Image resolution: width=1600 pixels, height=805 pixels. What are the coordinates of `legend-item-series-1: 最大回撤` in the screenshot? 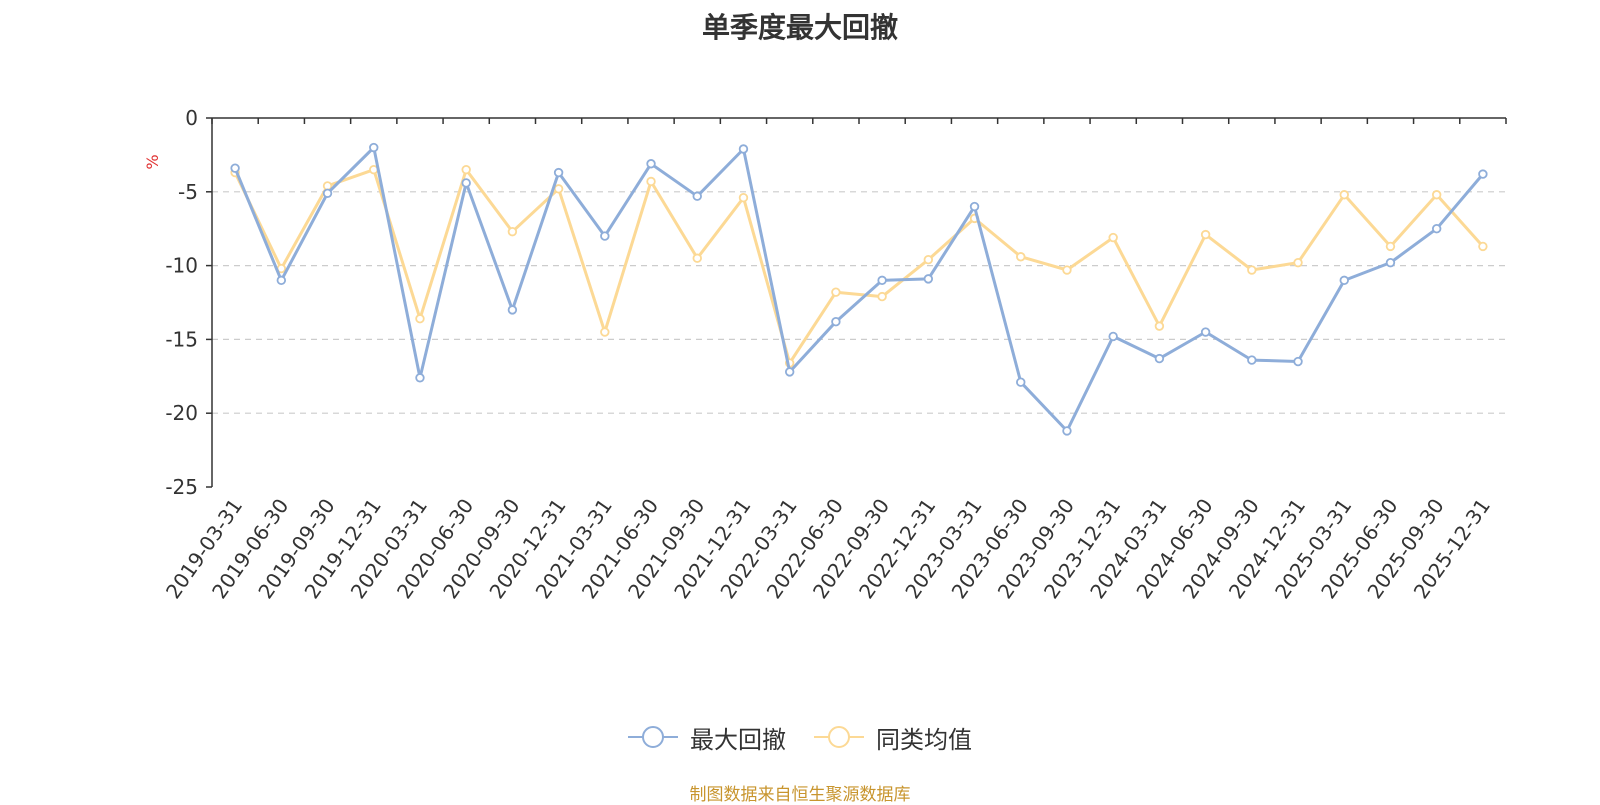 It's located at (707, 737).